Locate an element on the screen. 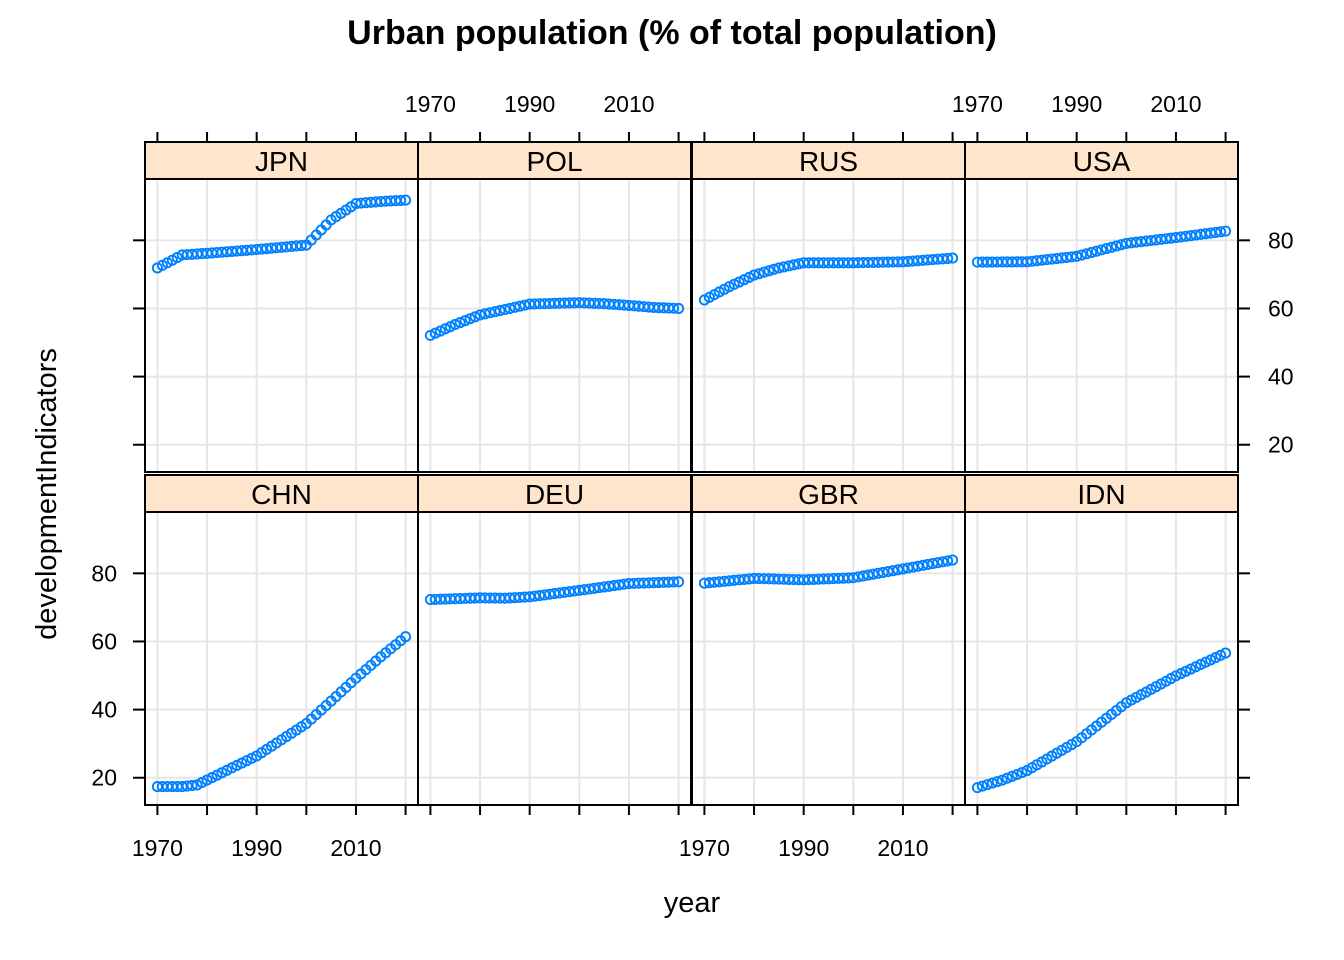 The height and width of the screenshot is (960, 1344). y-axis-title: developmentIndicators is located at coordinates (47, 494).